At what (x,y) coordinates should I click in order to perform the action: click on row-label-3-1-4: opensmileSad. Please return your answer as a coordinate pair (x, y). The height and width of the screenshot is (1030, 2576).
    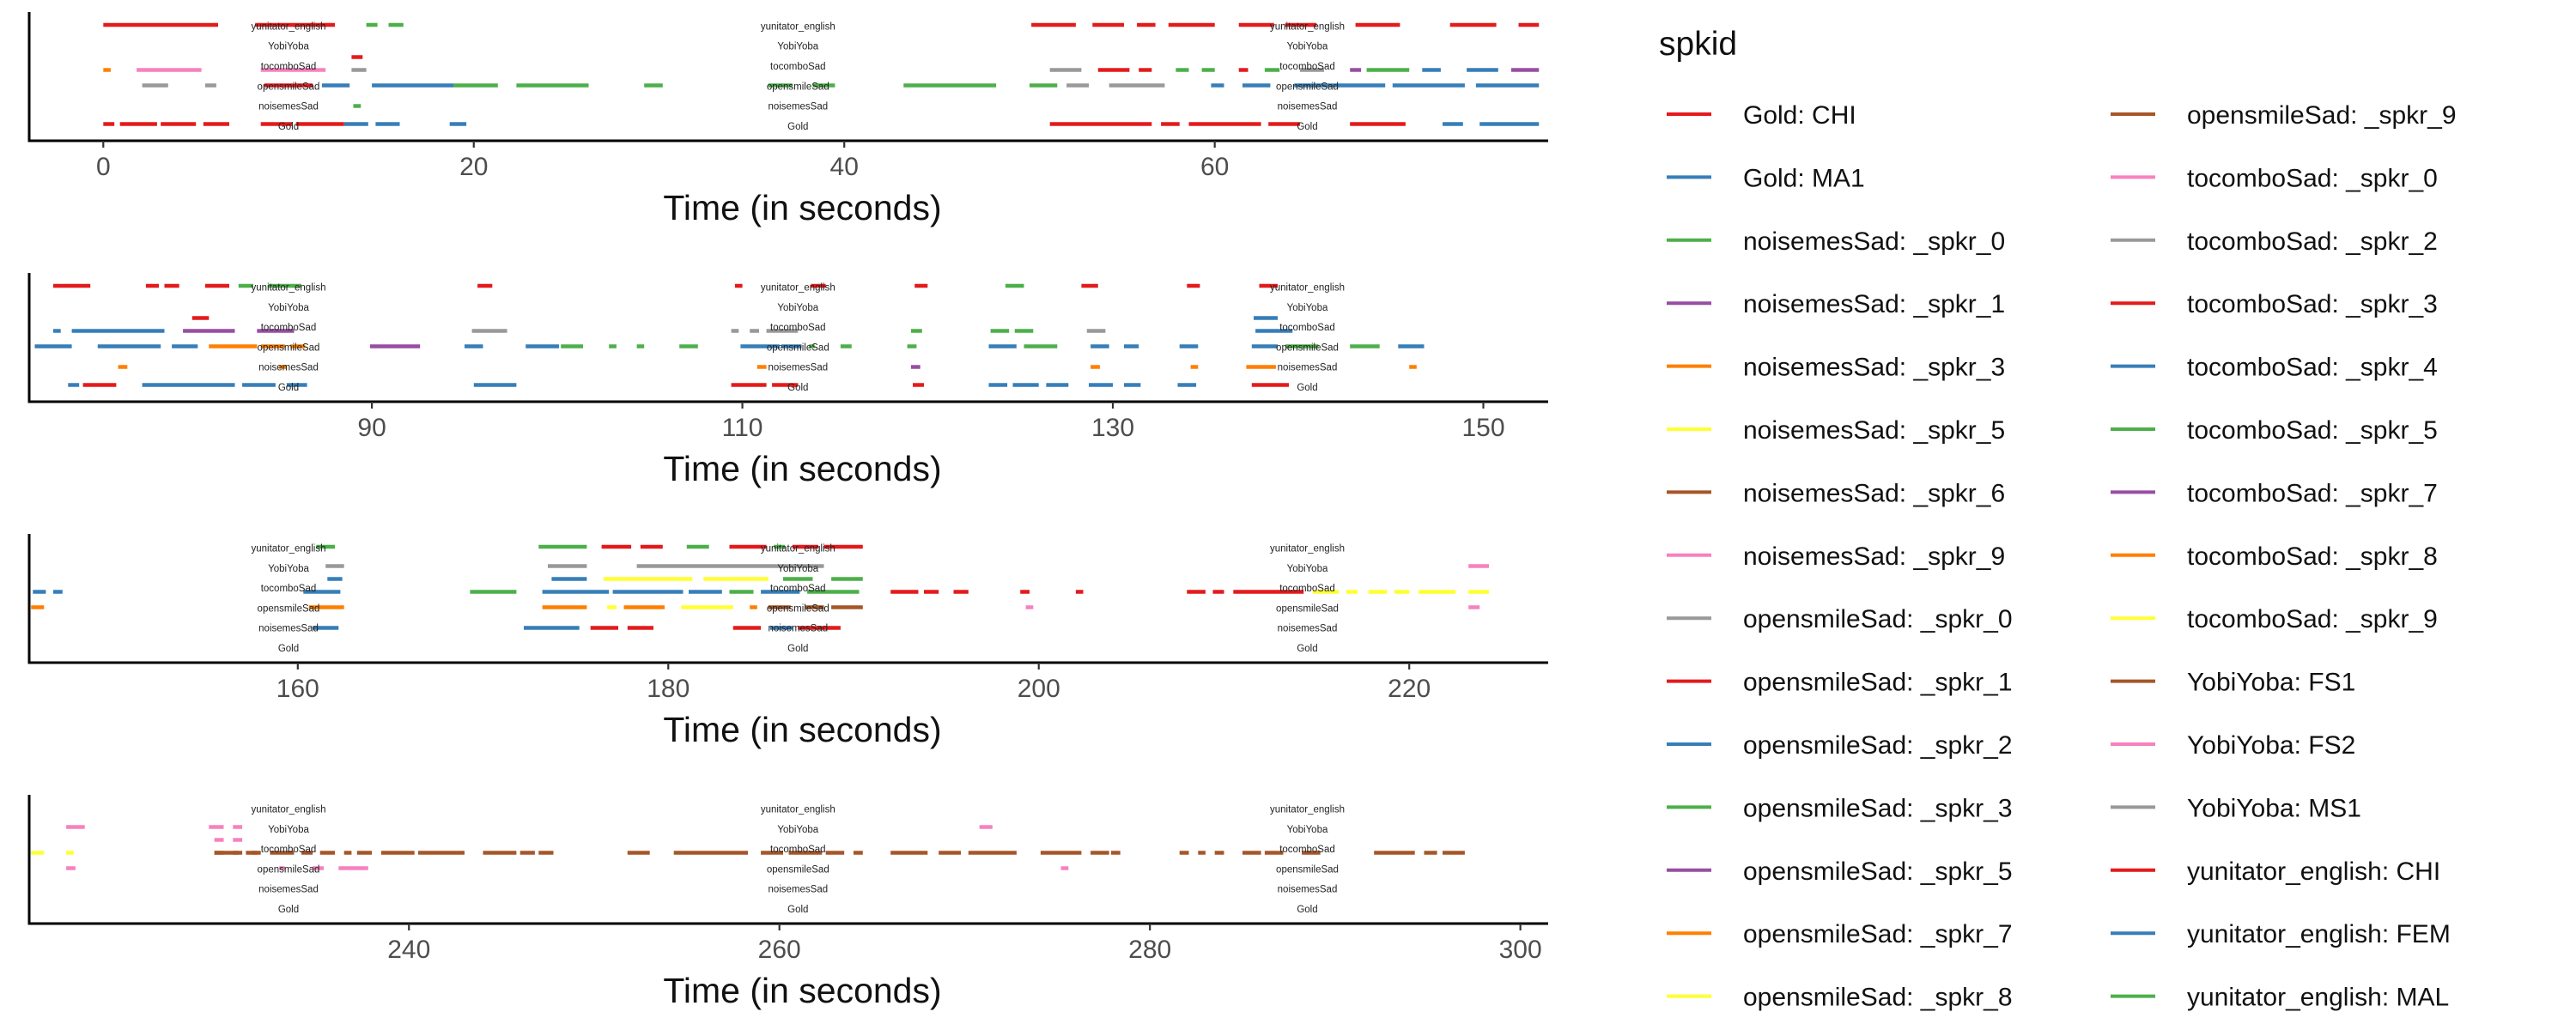
    Looking at the image, I should click on (289, 608).